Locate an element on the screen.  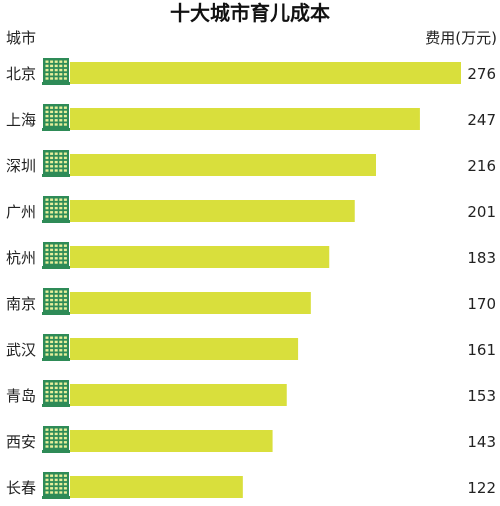
data-label: 216 is located at coordinates (481, 166).